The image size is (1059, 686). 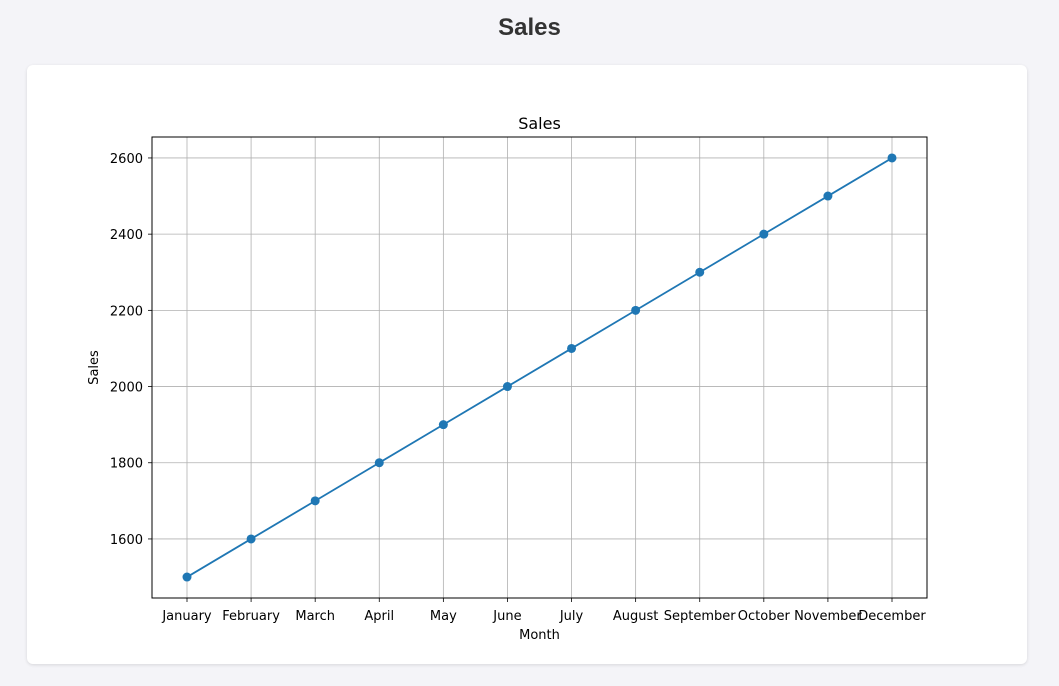 What do you see at coordinates (251, 616) in the screenshot?
I see `x-tick-label: February` at bounding box center [251, 616].